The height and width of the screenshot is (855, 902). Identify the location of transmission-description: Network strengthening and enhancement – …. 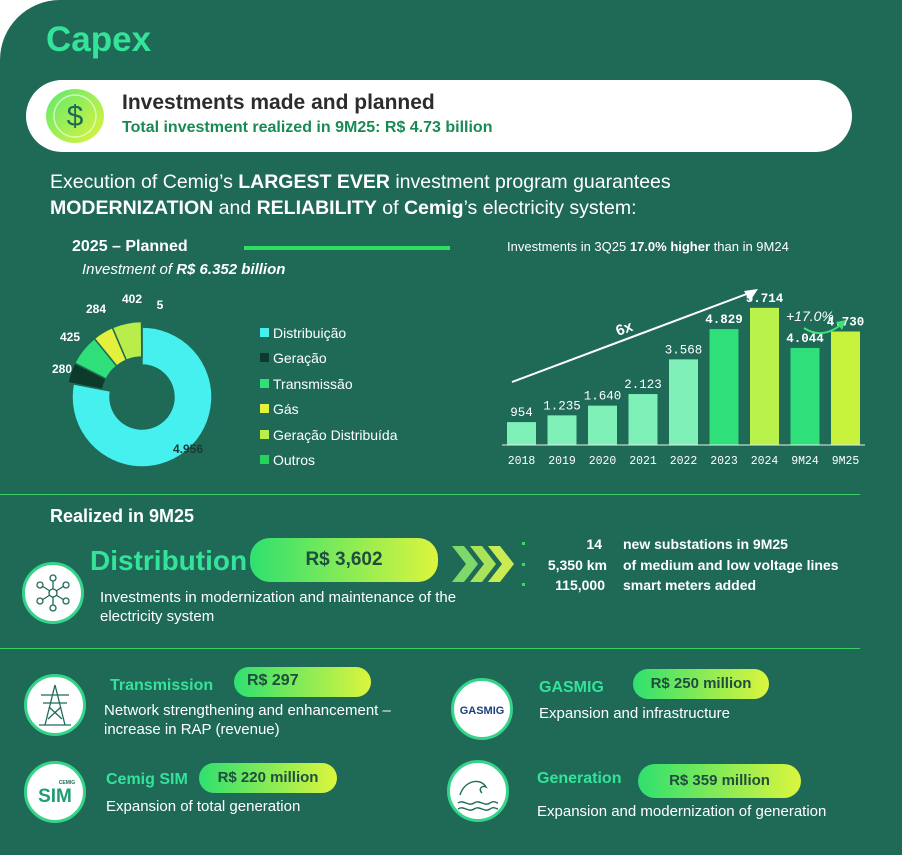
(247, 720).